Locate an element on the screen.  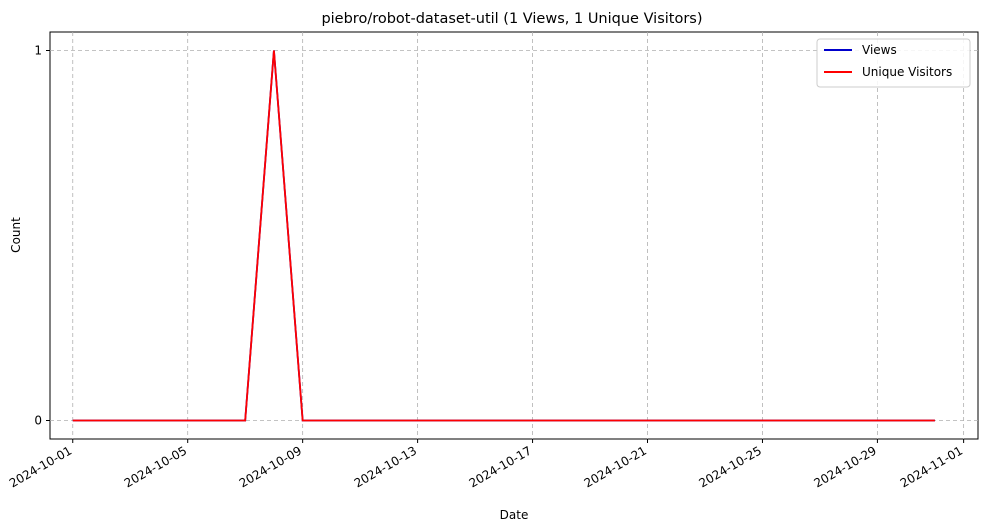
x-tick-label: 2024-10-21 is located at coordinates (615, 466).